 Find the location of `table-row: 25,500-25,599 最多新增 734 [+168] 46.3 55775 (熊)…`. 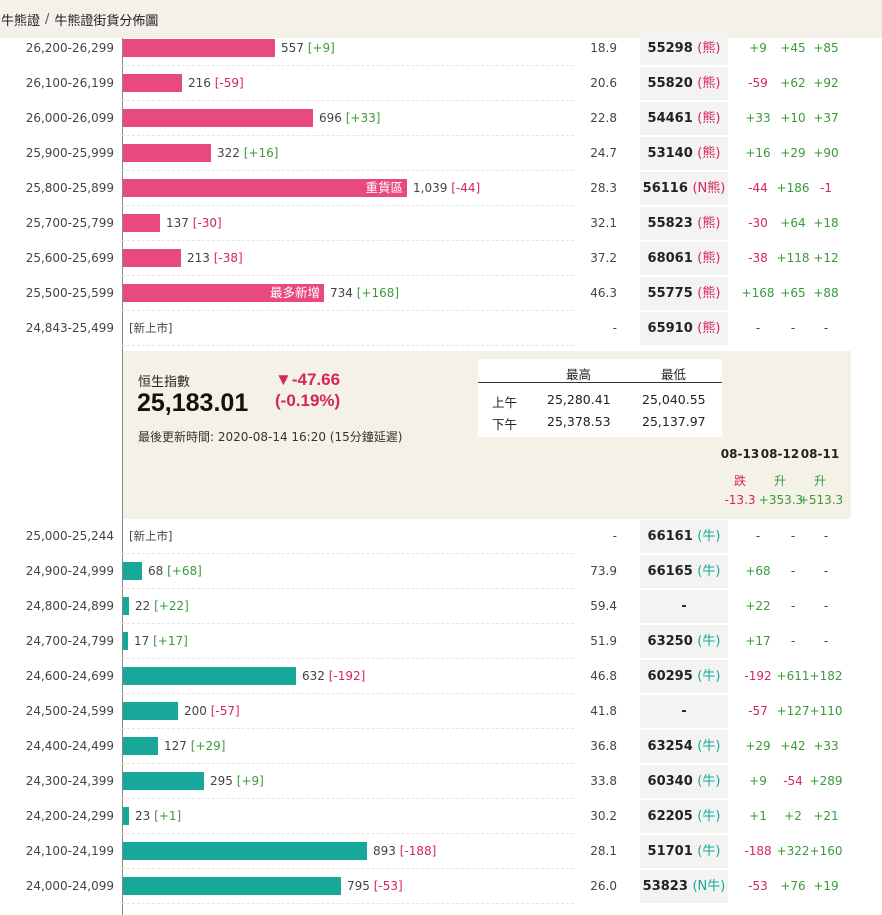

table-row: 25,500-25,599 最多新增 734 [+168] 46.3 55775 (熊)… is located at coordinates (441, 293).